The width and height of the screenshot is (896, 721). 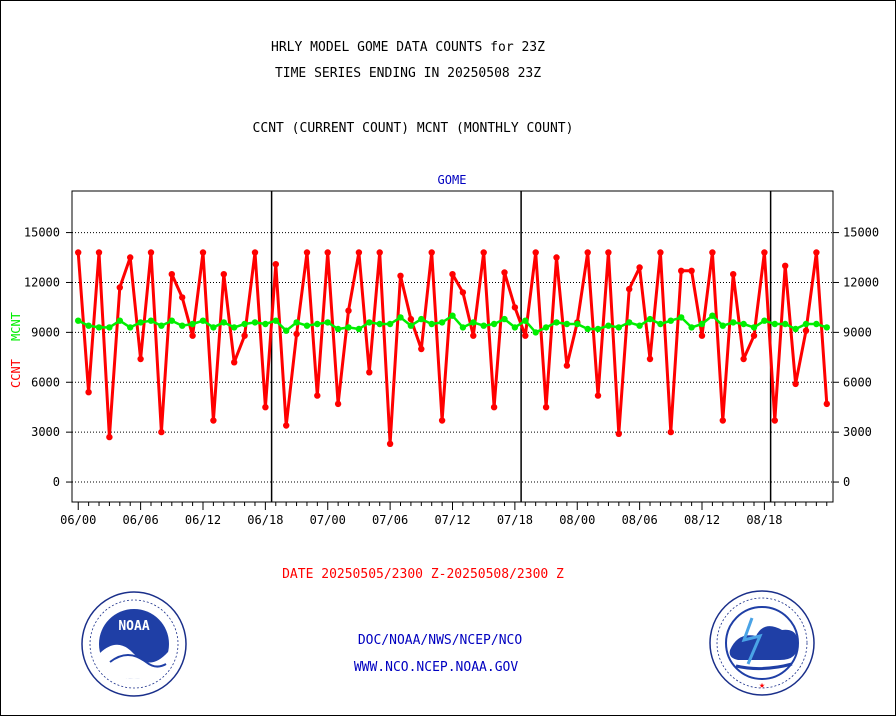 I want to click on x-tick-label: 07/12, so click(x=452, y=520).